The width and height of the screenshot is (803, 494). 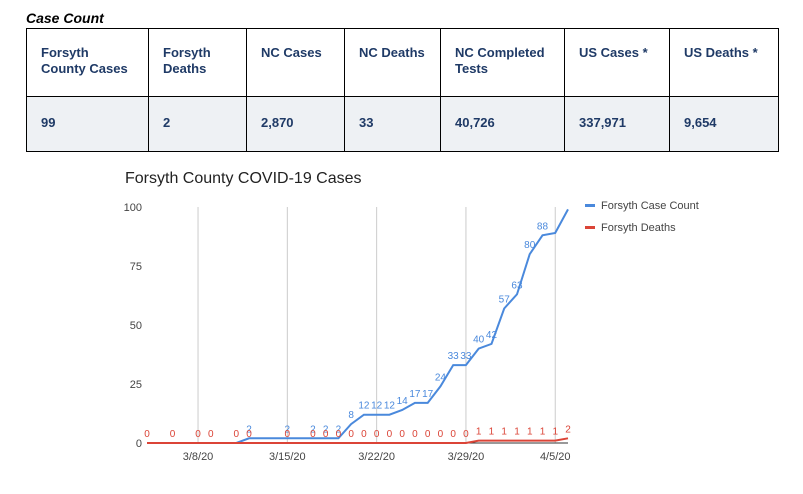 What do you see at coordinates (197, 62) in the screenshot?
I see `header-forsyth-deaths: Forsyth Deaths` at bounding box center [197, 62].